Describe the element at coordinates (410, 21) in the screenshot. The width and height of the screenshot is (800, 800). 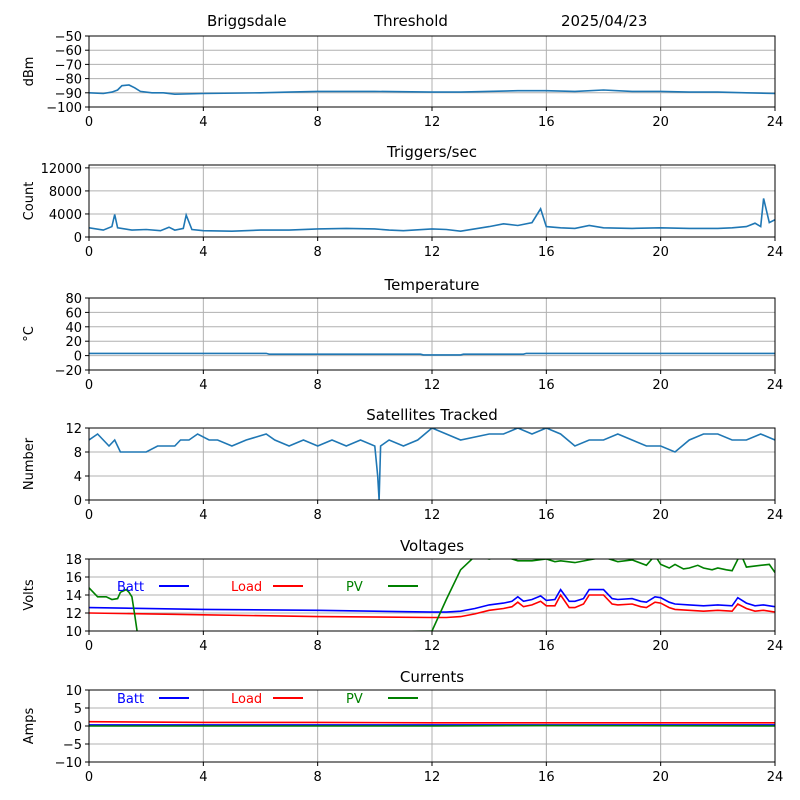
I see `header-mode: Threshold` at that location.